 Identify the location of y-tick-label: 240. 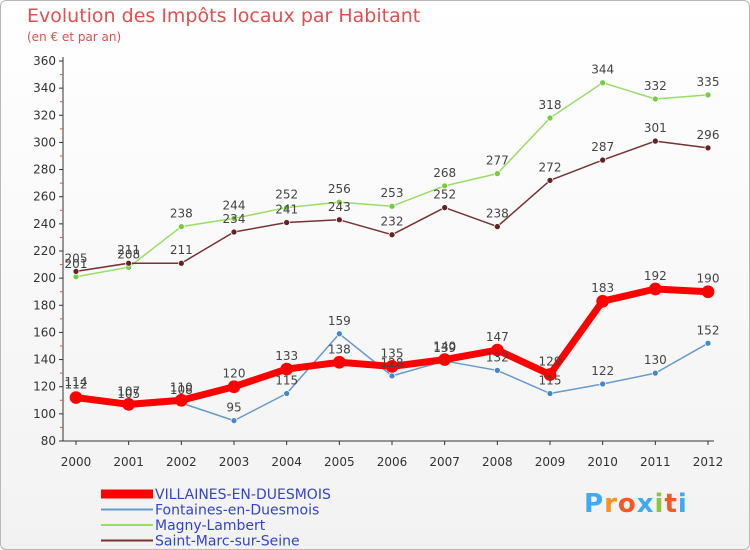
(44, 224).